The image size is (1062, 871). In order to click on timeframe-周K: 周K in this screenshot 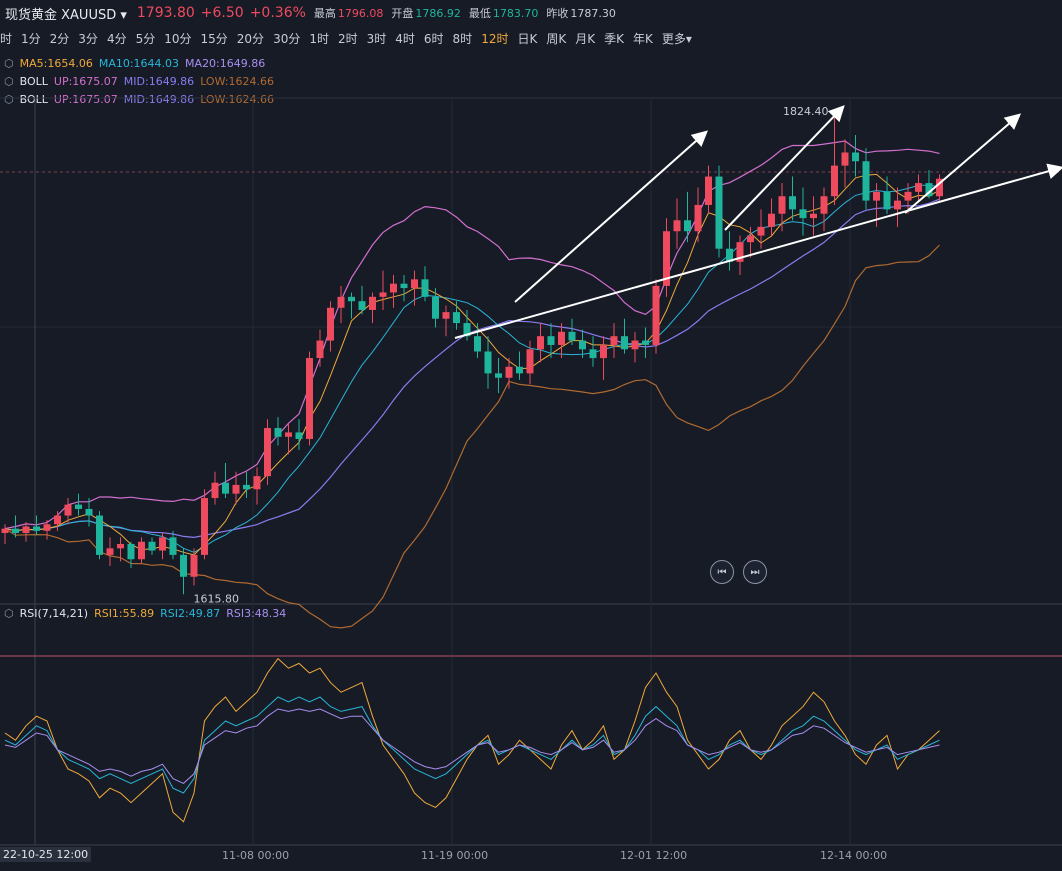, I will do `click(556, 38)`.